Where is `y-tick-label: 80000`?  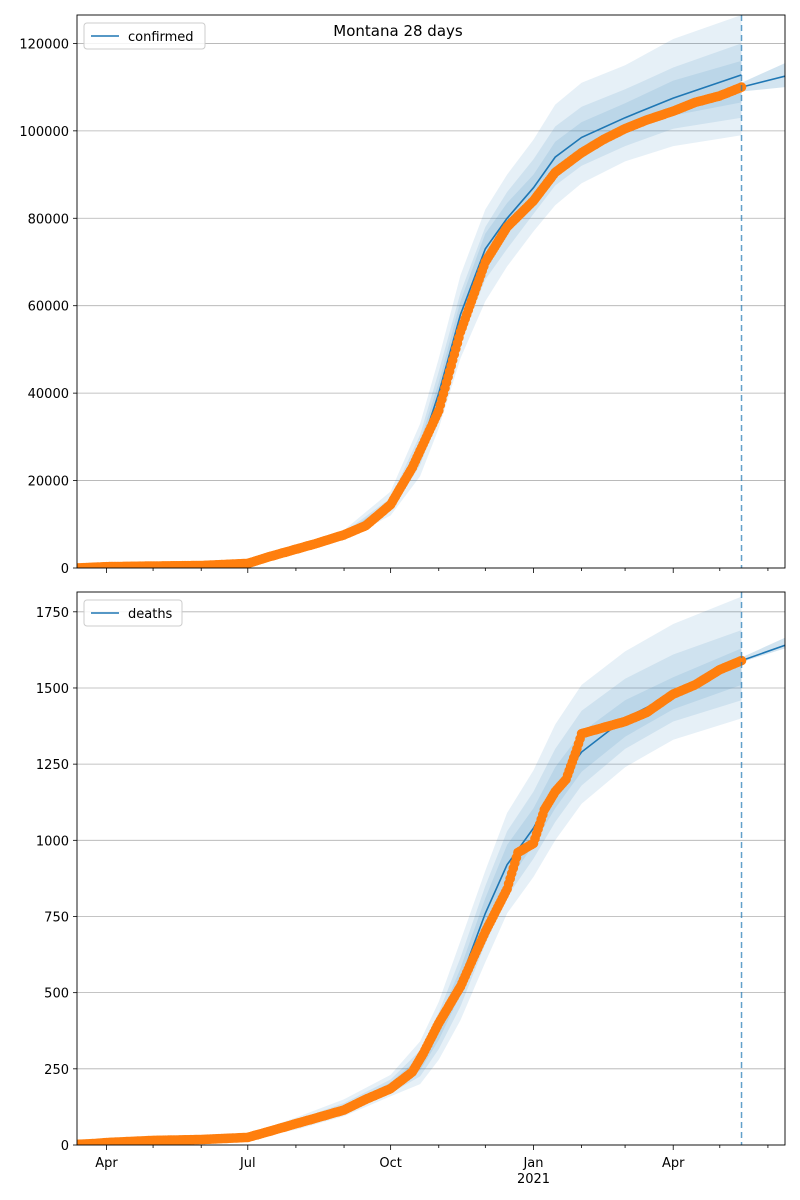
y-tick-label: 80000 is located at coordinates (48, 219).